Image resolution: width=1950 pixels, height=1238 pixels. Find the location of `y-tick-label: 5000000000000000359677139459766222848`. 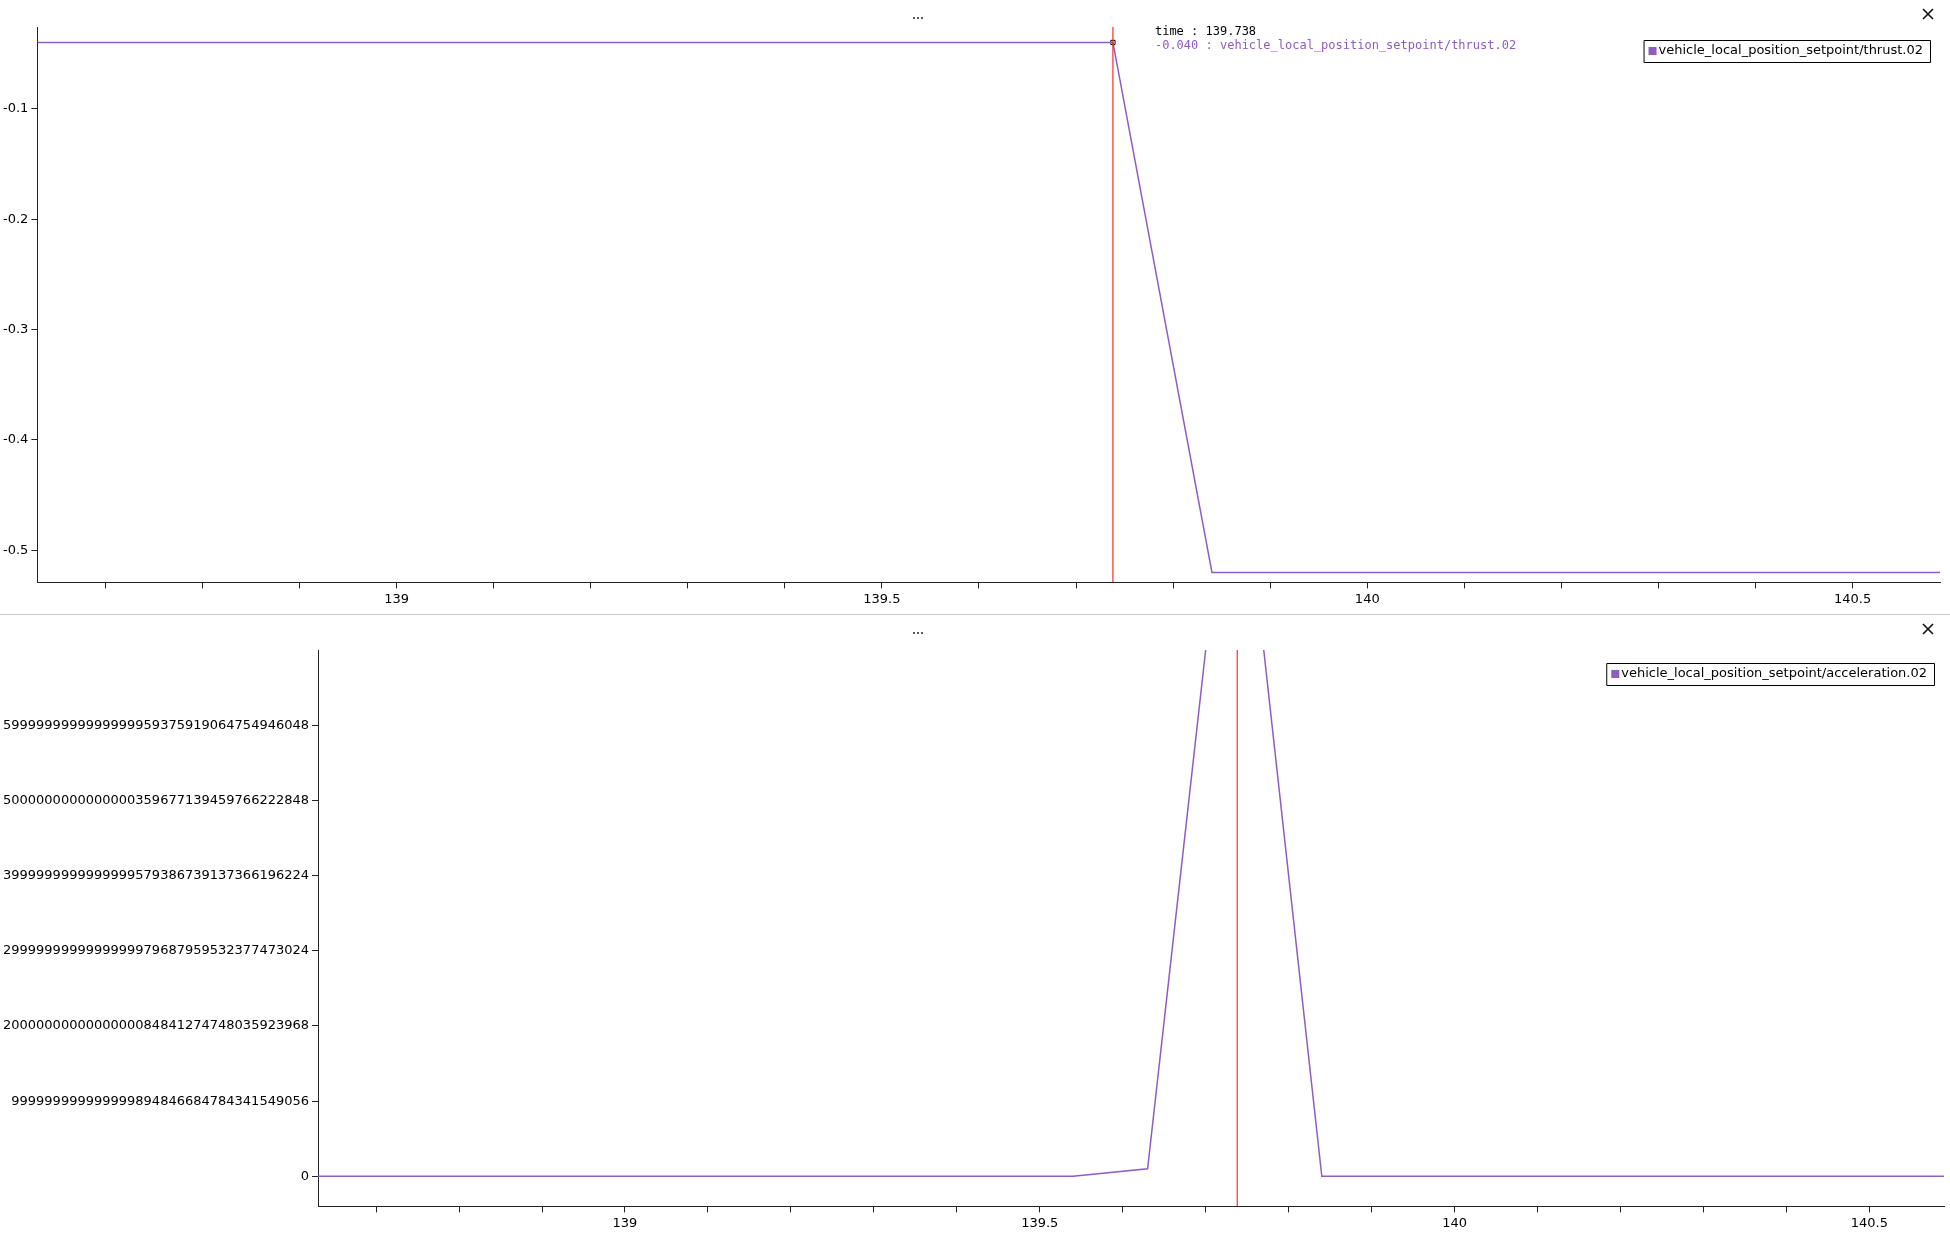

y-tick-label: 5000000000000000359677139459766222848 is located at coordinates (156, 799).